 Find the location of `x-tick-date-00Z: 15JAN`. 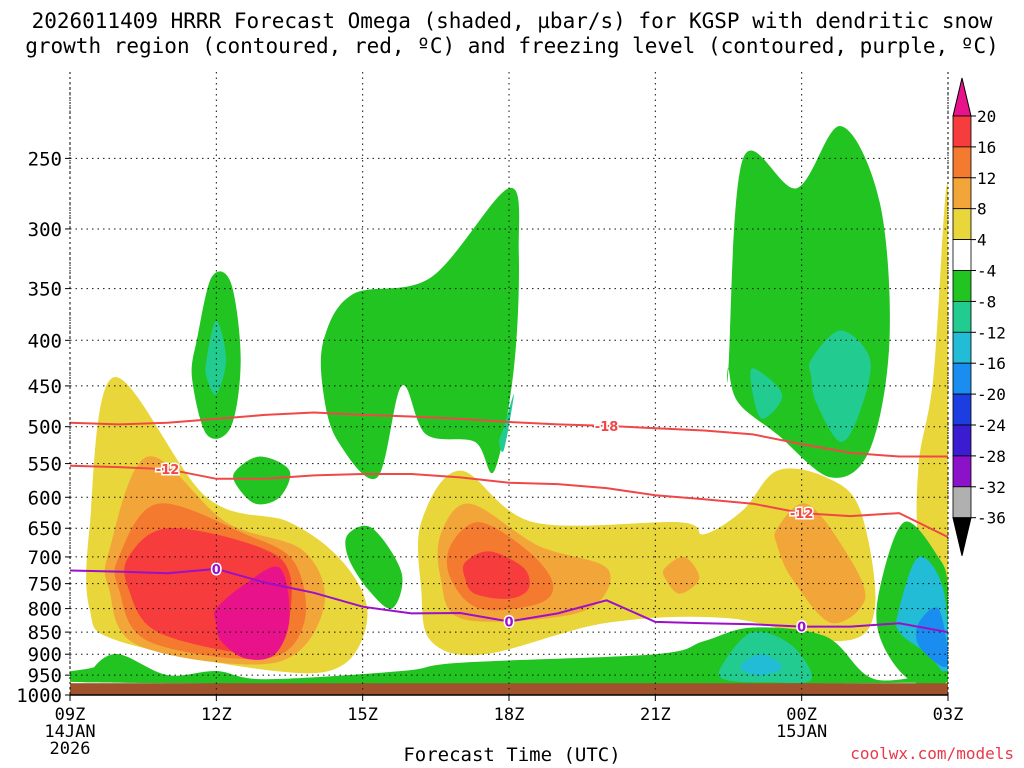

x-tick-date-00Z: 15JAN is located at coordinates (801, 732).